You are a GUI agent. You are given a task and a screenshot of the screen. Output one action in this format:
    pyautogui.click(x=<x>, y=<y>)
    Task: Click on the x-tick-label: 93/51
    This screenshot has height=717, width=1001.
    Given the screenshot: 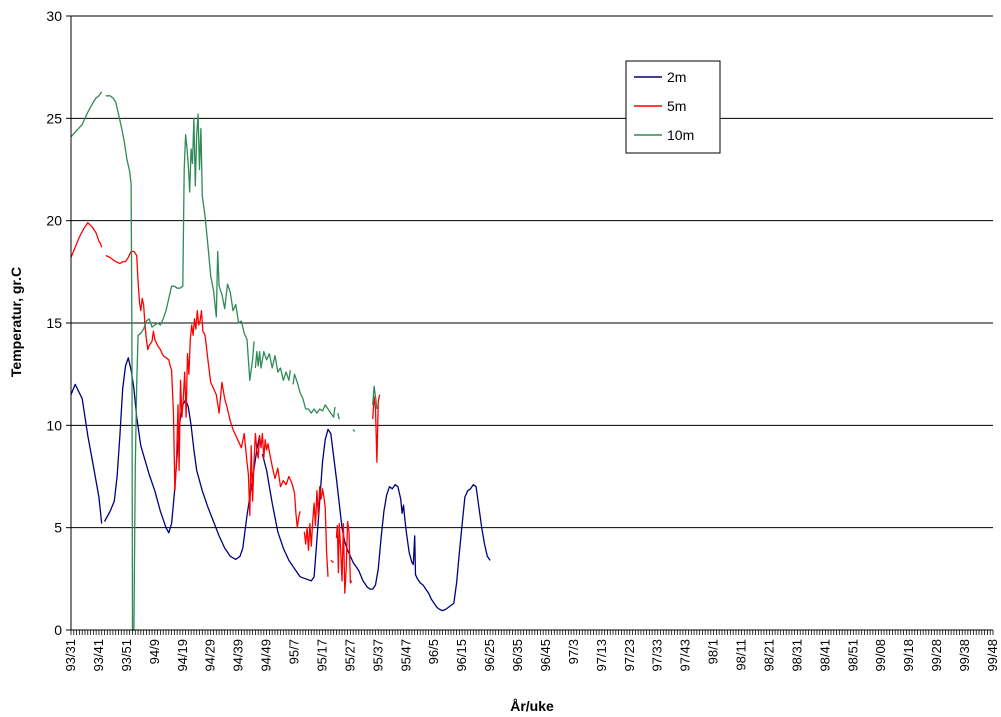 What is the action you would take?
    pyautogui.click(x=126, y=655)
    